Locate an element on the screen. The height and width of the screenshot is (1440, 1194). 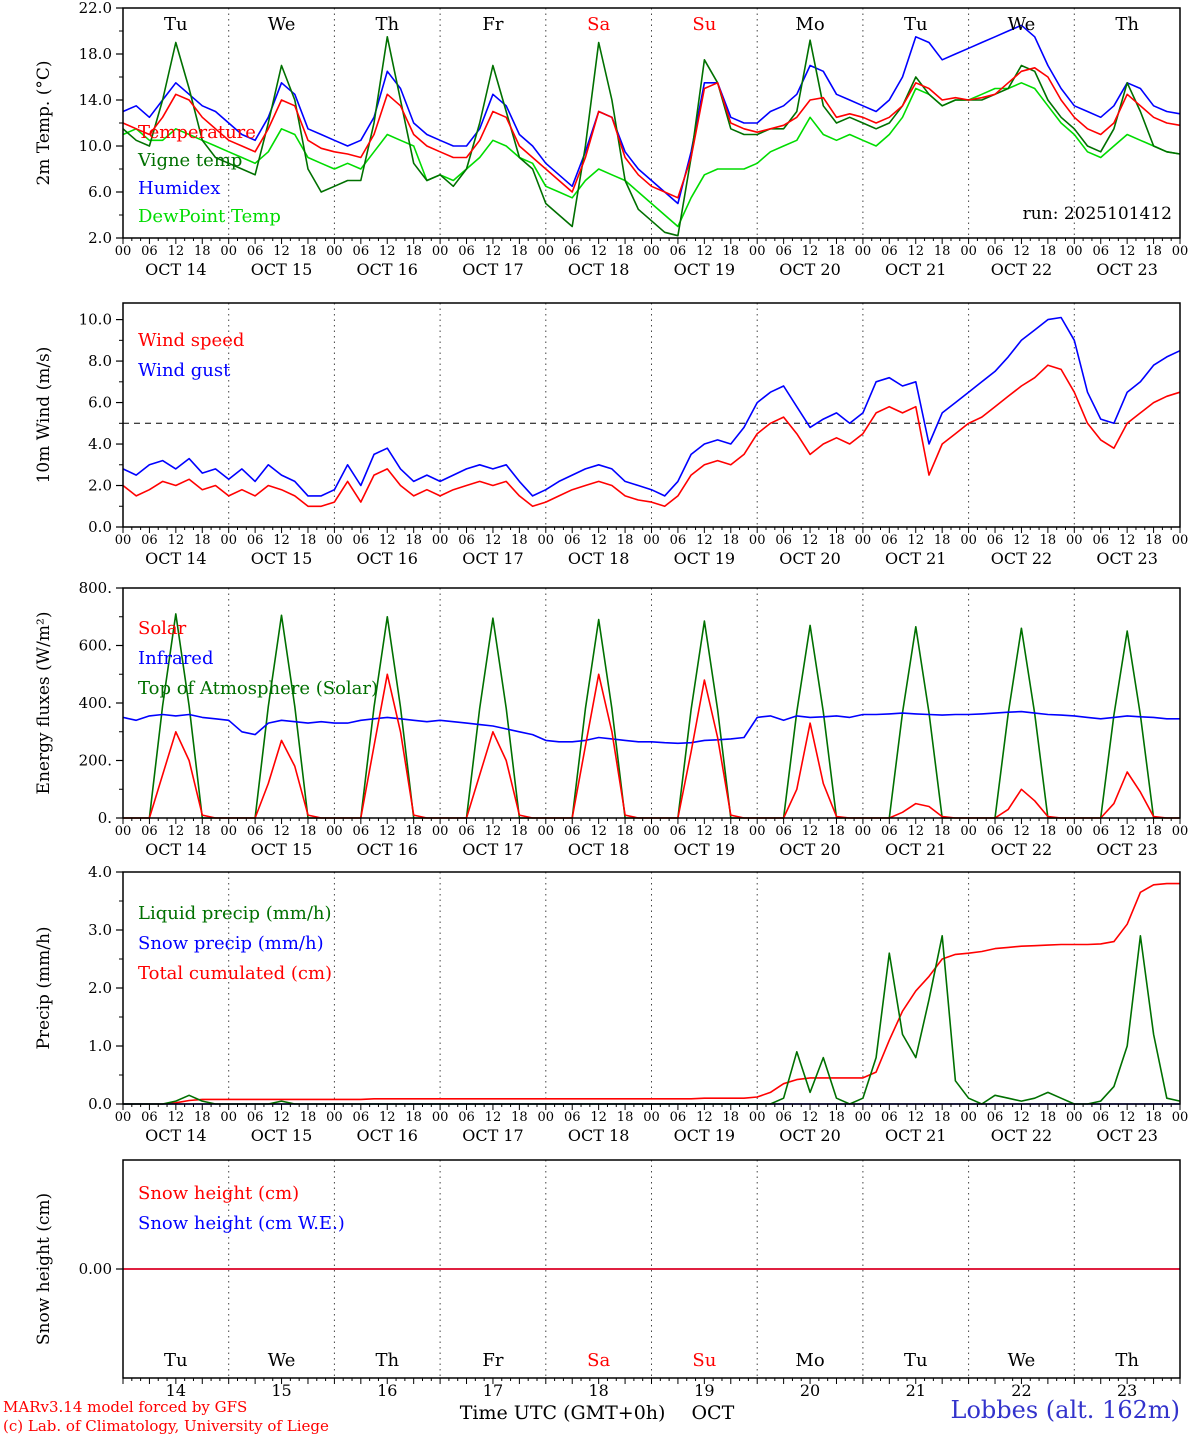
series-total-cumulated-cm is located at coordinates (651, 993).